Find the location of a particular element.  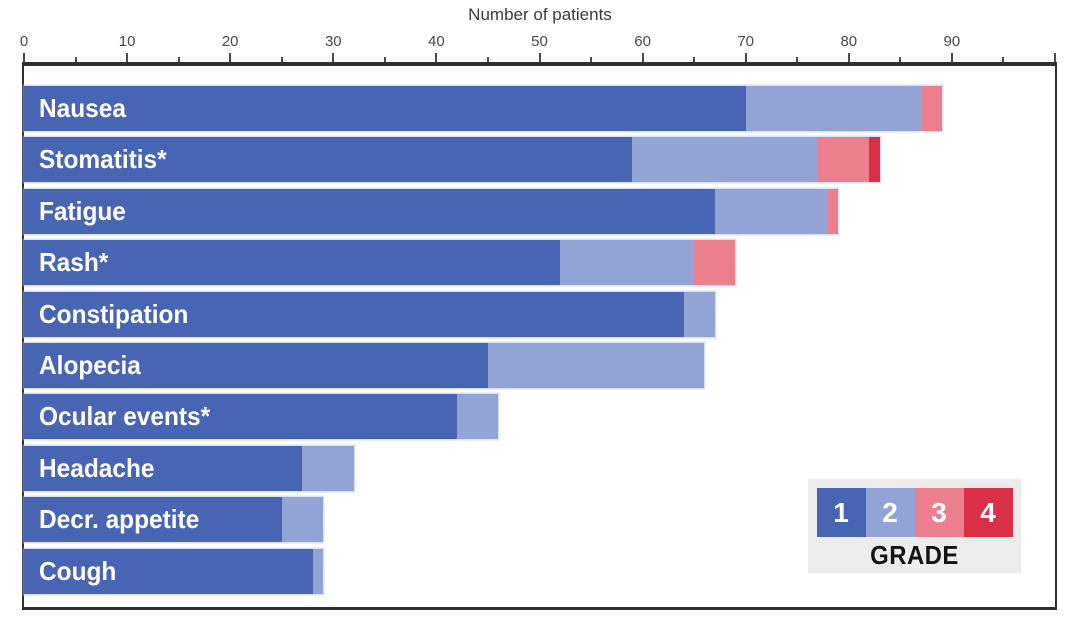

bar-label: Cough is located at coordinates (78, 570).